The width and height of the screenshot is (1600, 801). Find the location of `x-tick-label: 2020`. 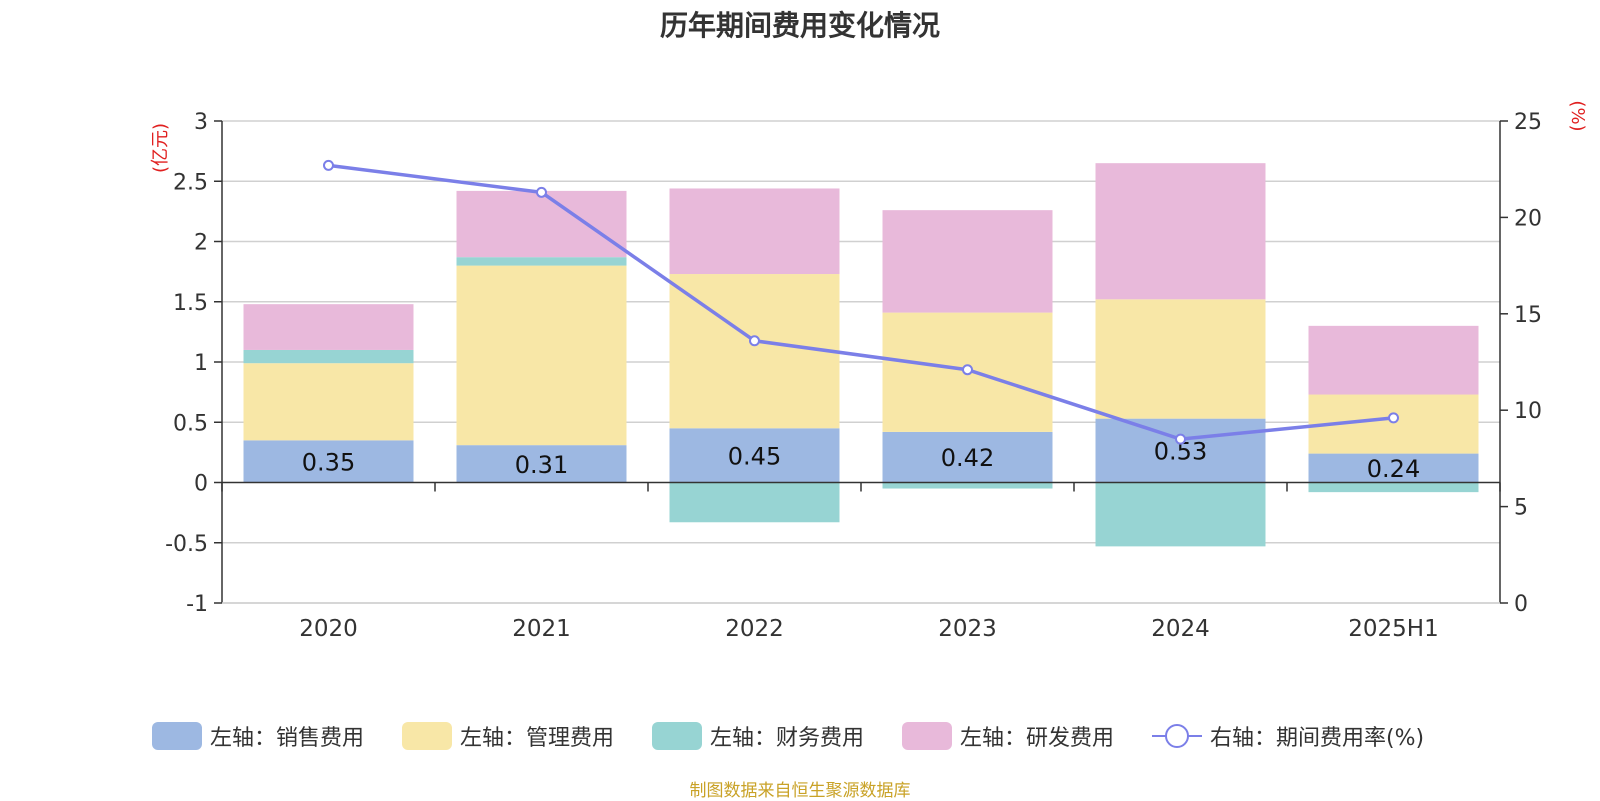

x-tick-label: 2020 is located at coordinates (328, 629).